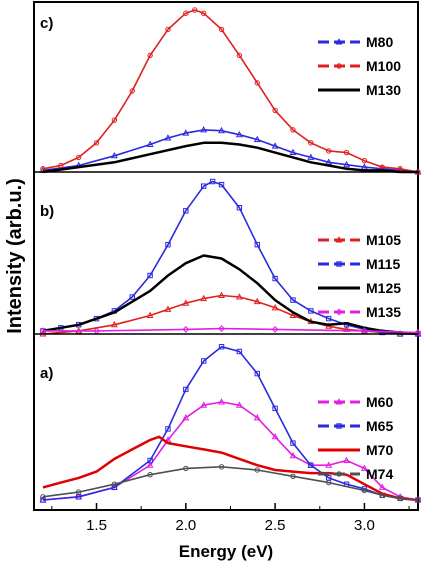 The width and height of the screenshot is (422, 571). Describe the element at coordinates (355, 426) in the screenshot. I see `legend-entry-m65: M65` at that location.